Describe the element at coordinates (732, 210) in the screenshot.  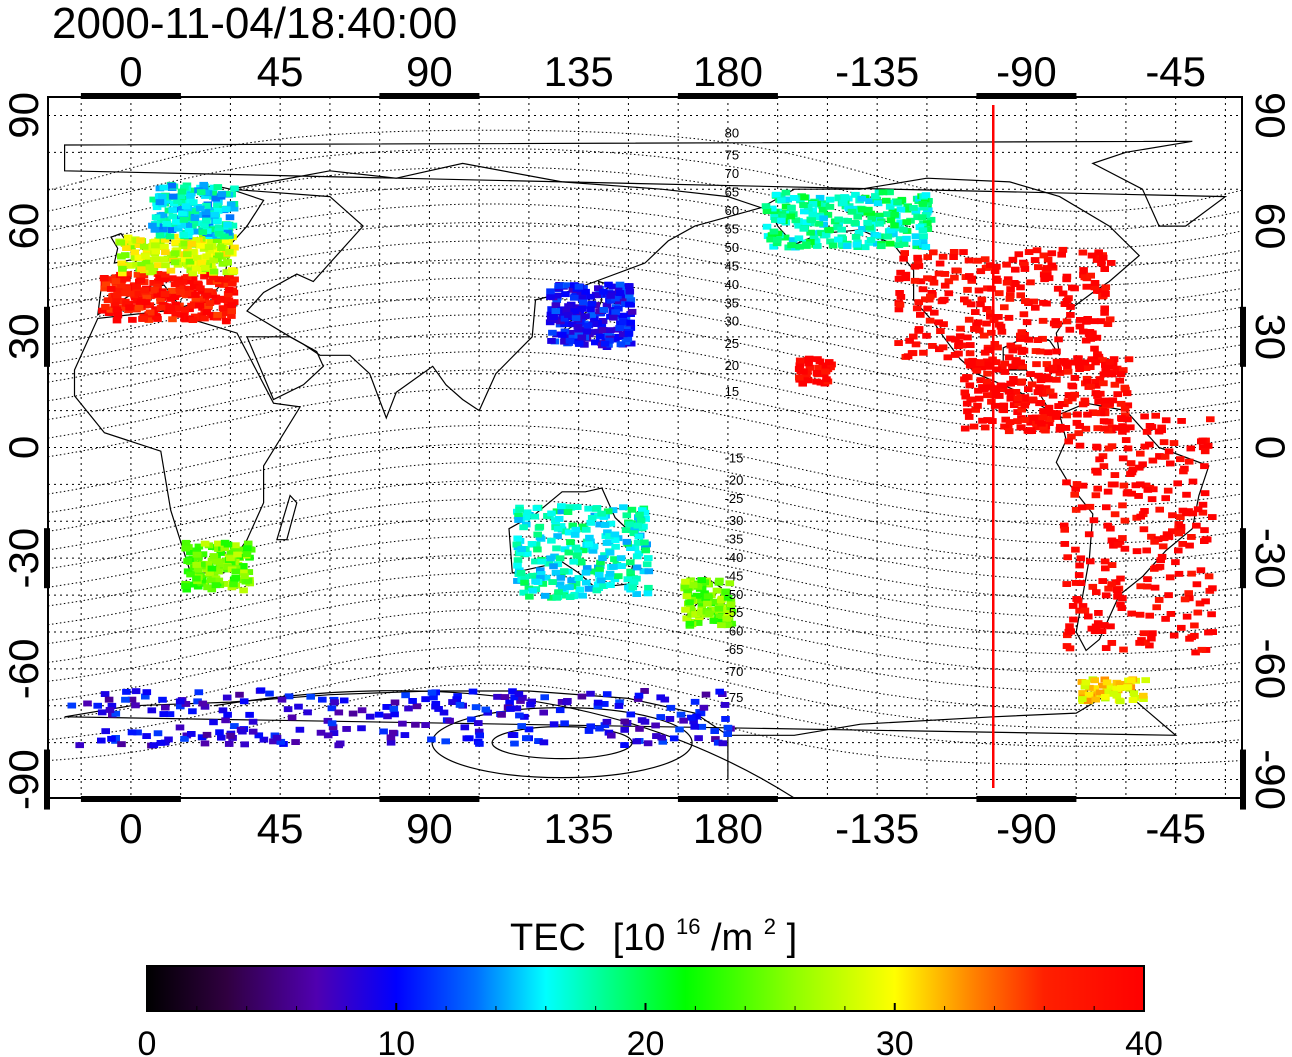
I see `contour-label-60: 60` at that location.